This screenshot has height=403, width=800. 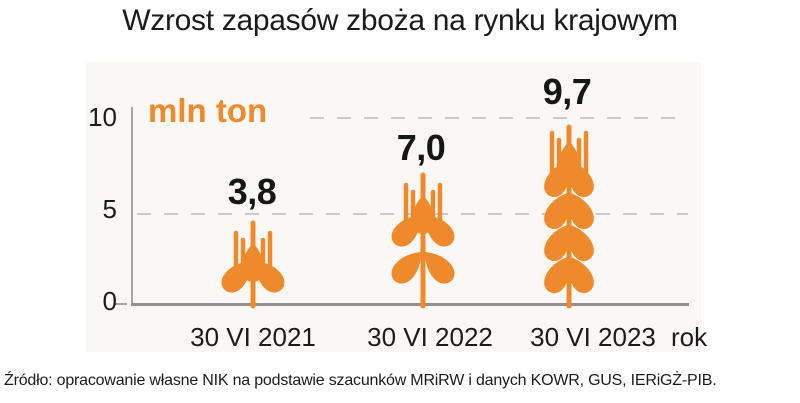 I want to click on x-category-label-2023: 30 VI 2023, so click(x=593, y=337).